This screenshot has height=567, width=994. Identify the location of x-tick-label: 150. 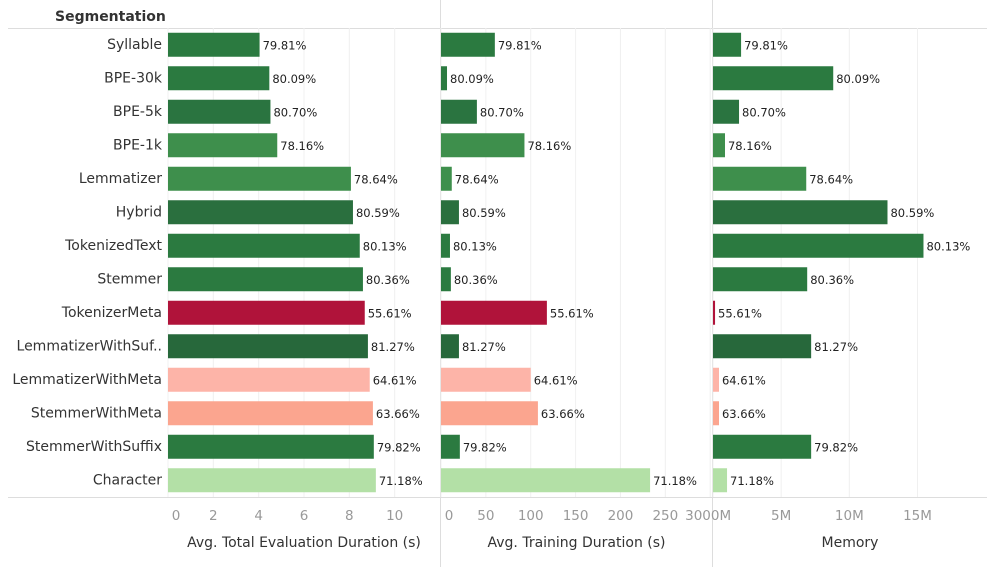
(576, 516).